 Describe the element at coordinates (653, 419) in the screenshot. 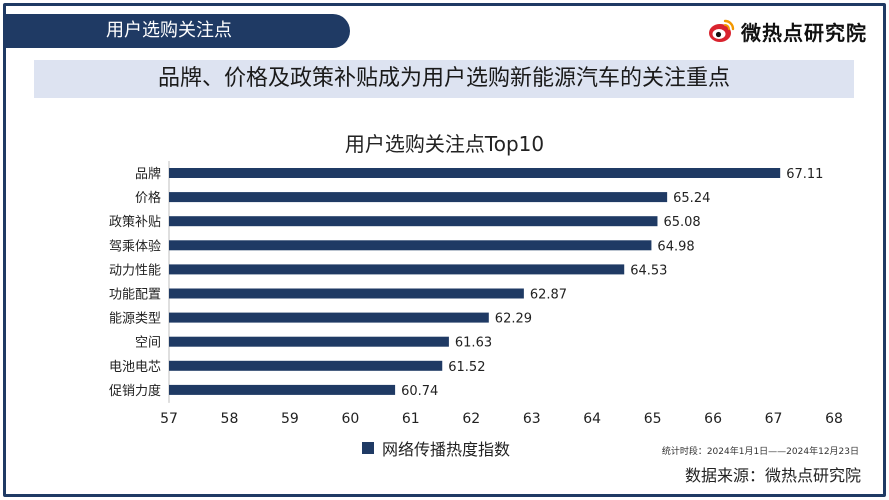

I see `x-tick-label: 65` at that location.